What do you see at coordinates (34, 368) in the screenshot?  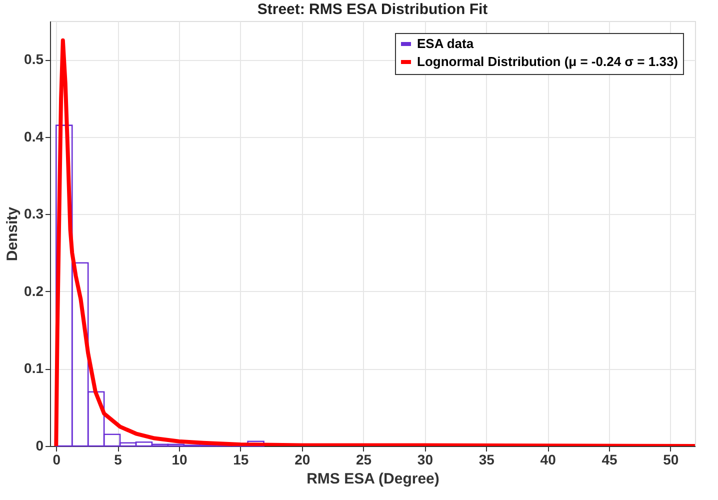 I see `y-tick-label: 0.1` at bounding box center [34, 368].